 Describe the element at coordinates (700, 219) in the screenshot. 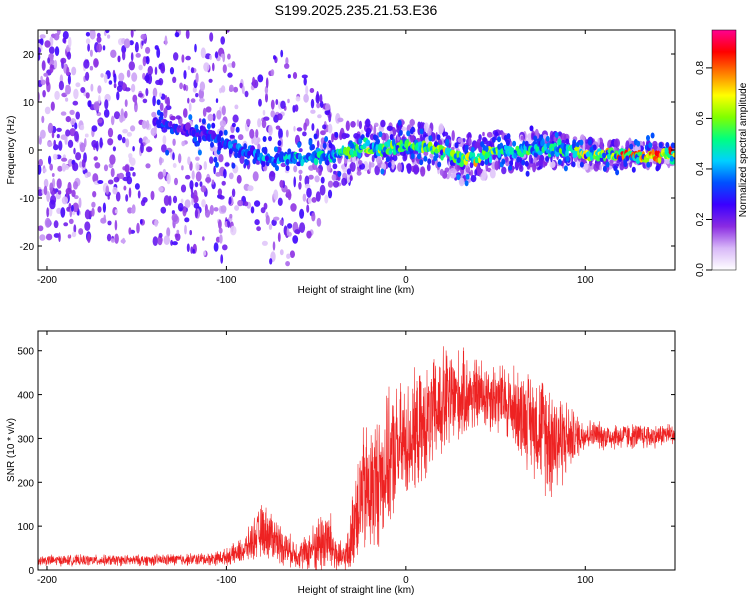

I see `colorbar-tick-label: 0.2` at that location.